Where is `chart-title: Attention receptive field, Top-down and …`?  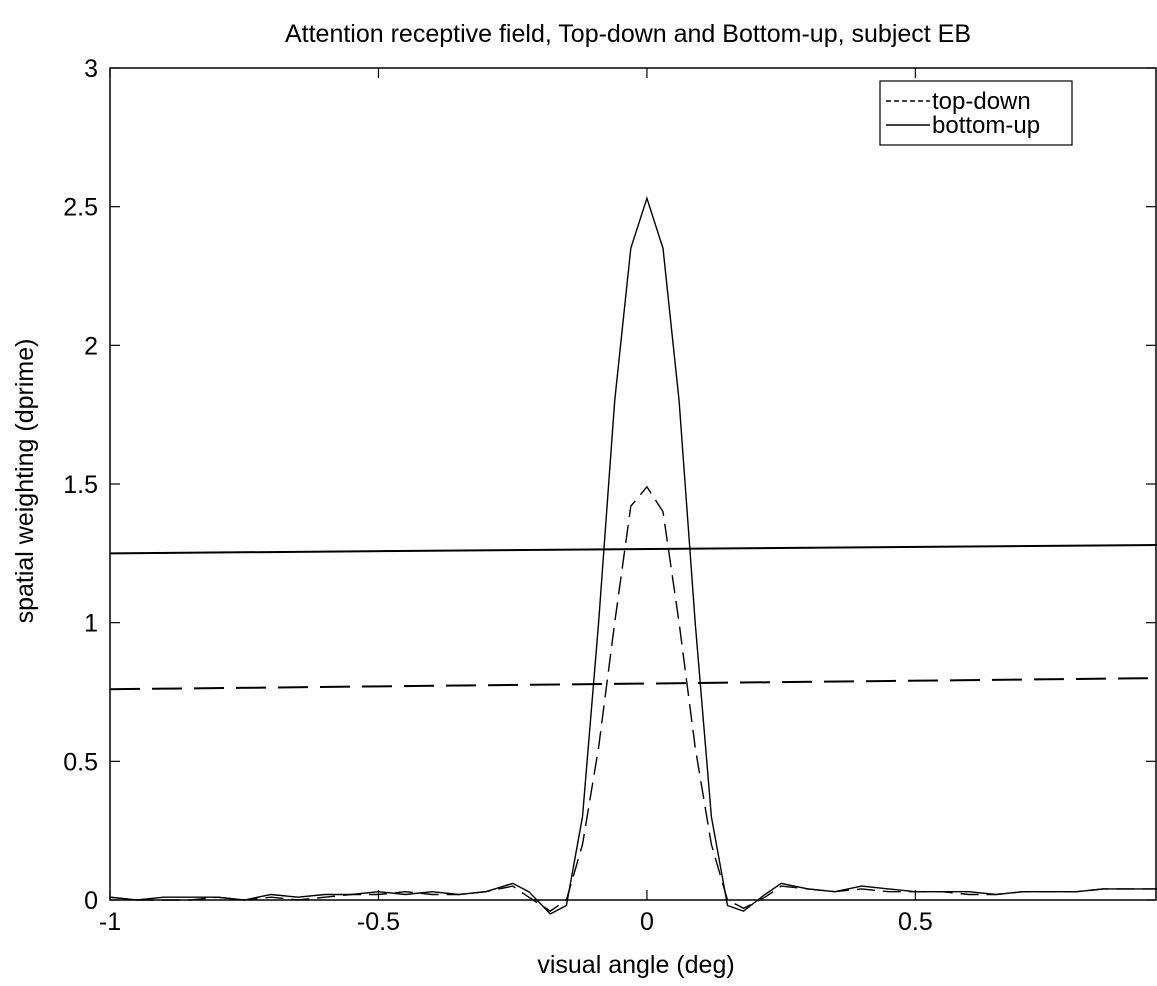
chart-title: Attention receptive field, Top-down and … is located at coordinates (628, 34).